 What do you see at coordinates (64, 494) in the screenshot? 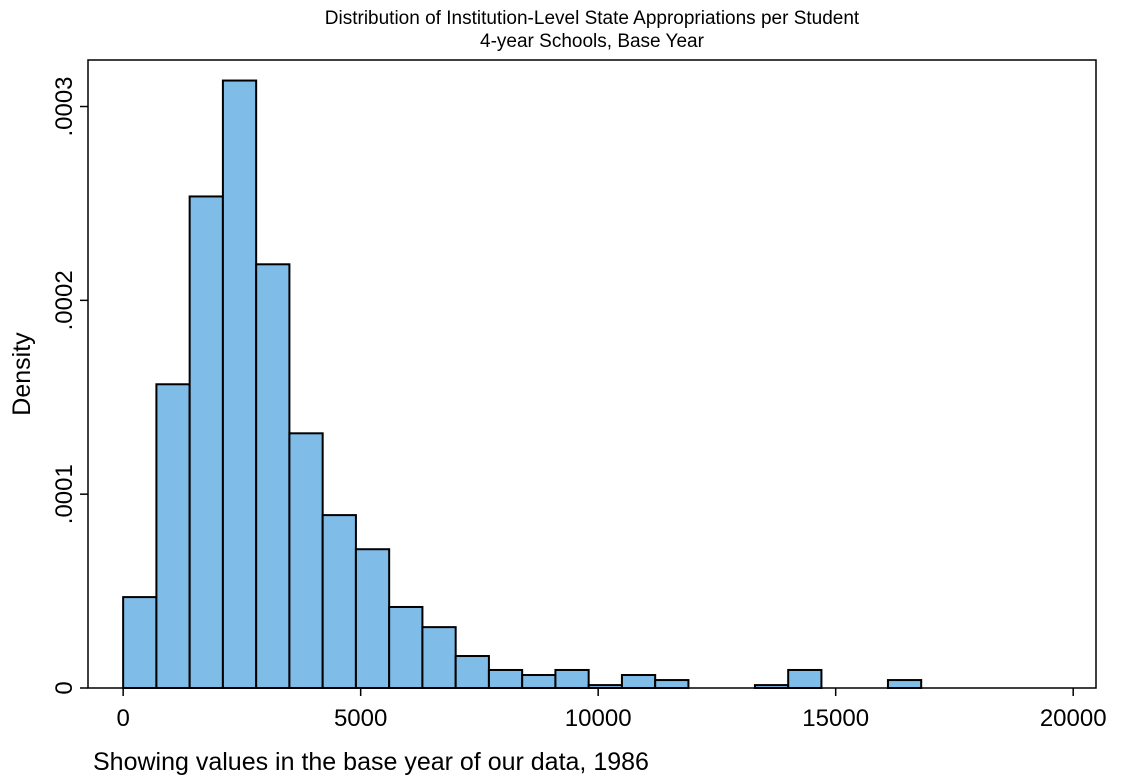
I see `y-tick-label: .0001` at bounding box center [64, 494].